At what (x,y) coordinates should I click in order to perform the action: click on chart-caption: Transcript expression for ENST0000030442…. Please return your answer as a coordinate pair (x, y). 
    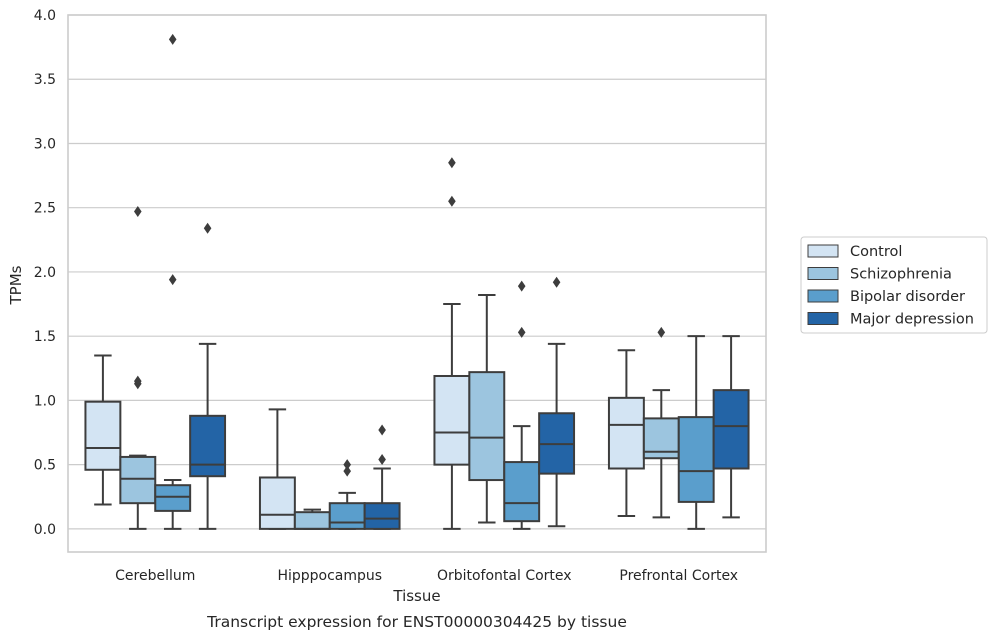
    Looking at the image, I should click on (416, 622).